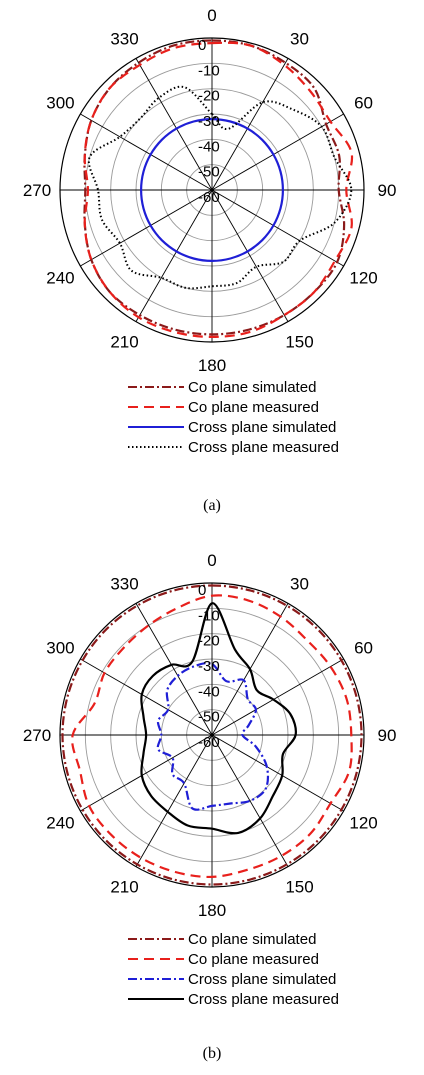  I want to click on figure-caption: (a), so click(212, 505).